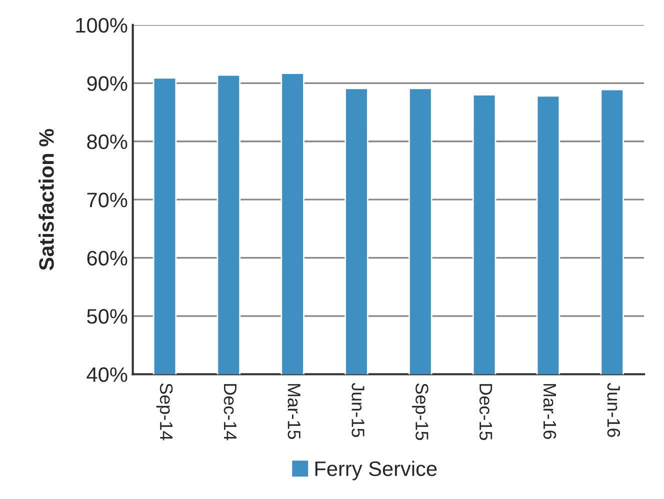  I want to click on x-tick-label: Sep-14, so click(164, 411).